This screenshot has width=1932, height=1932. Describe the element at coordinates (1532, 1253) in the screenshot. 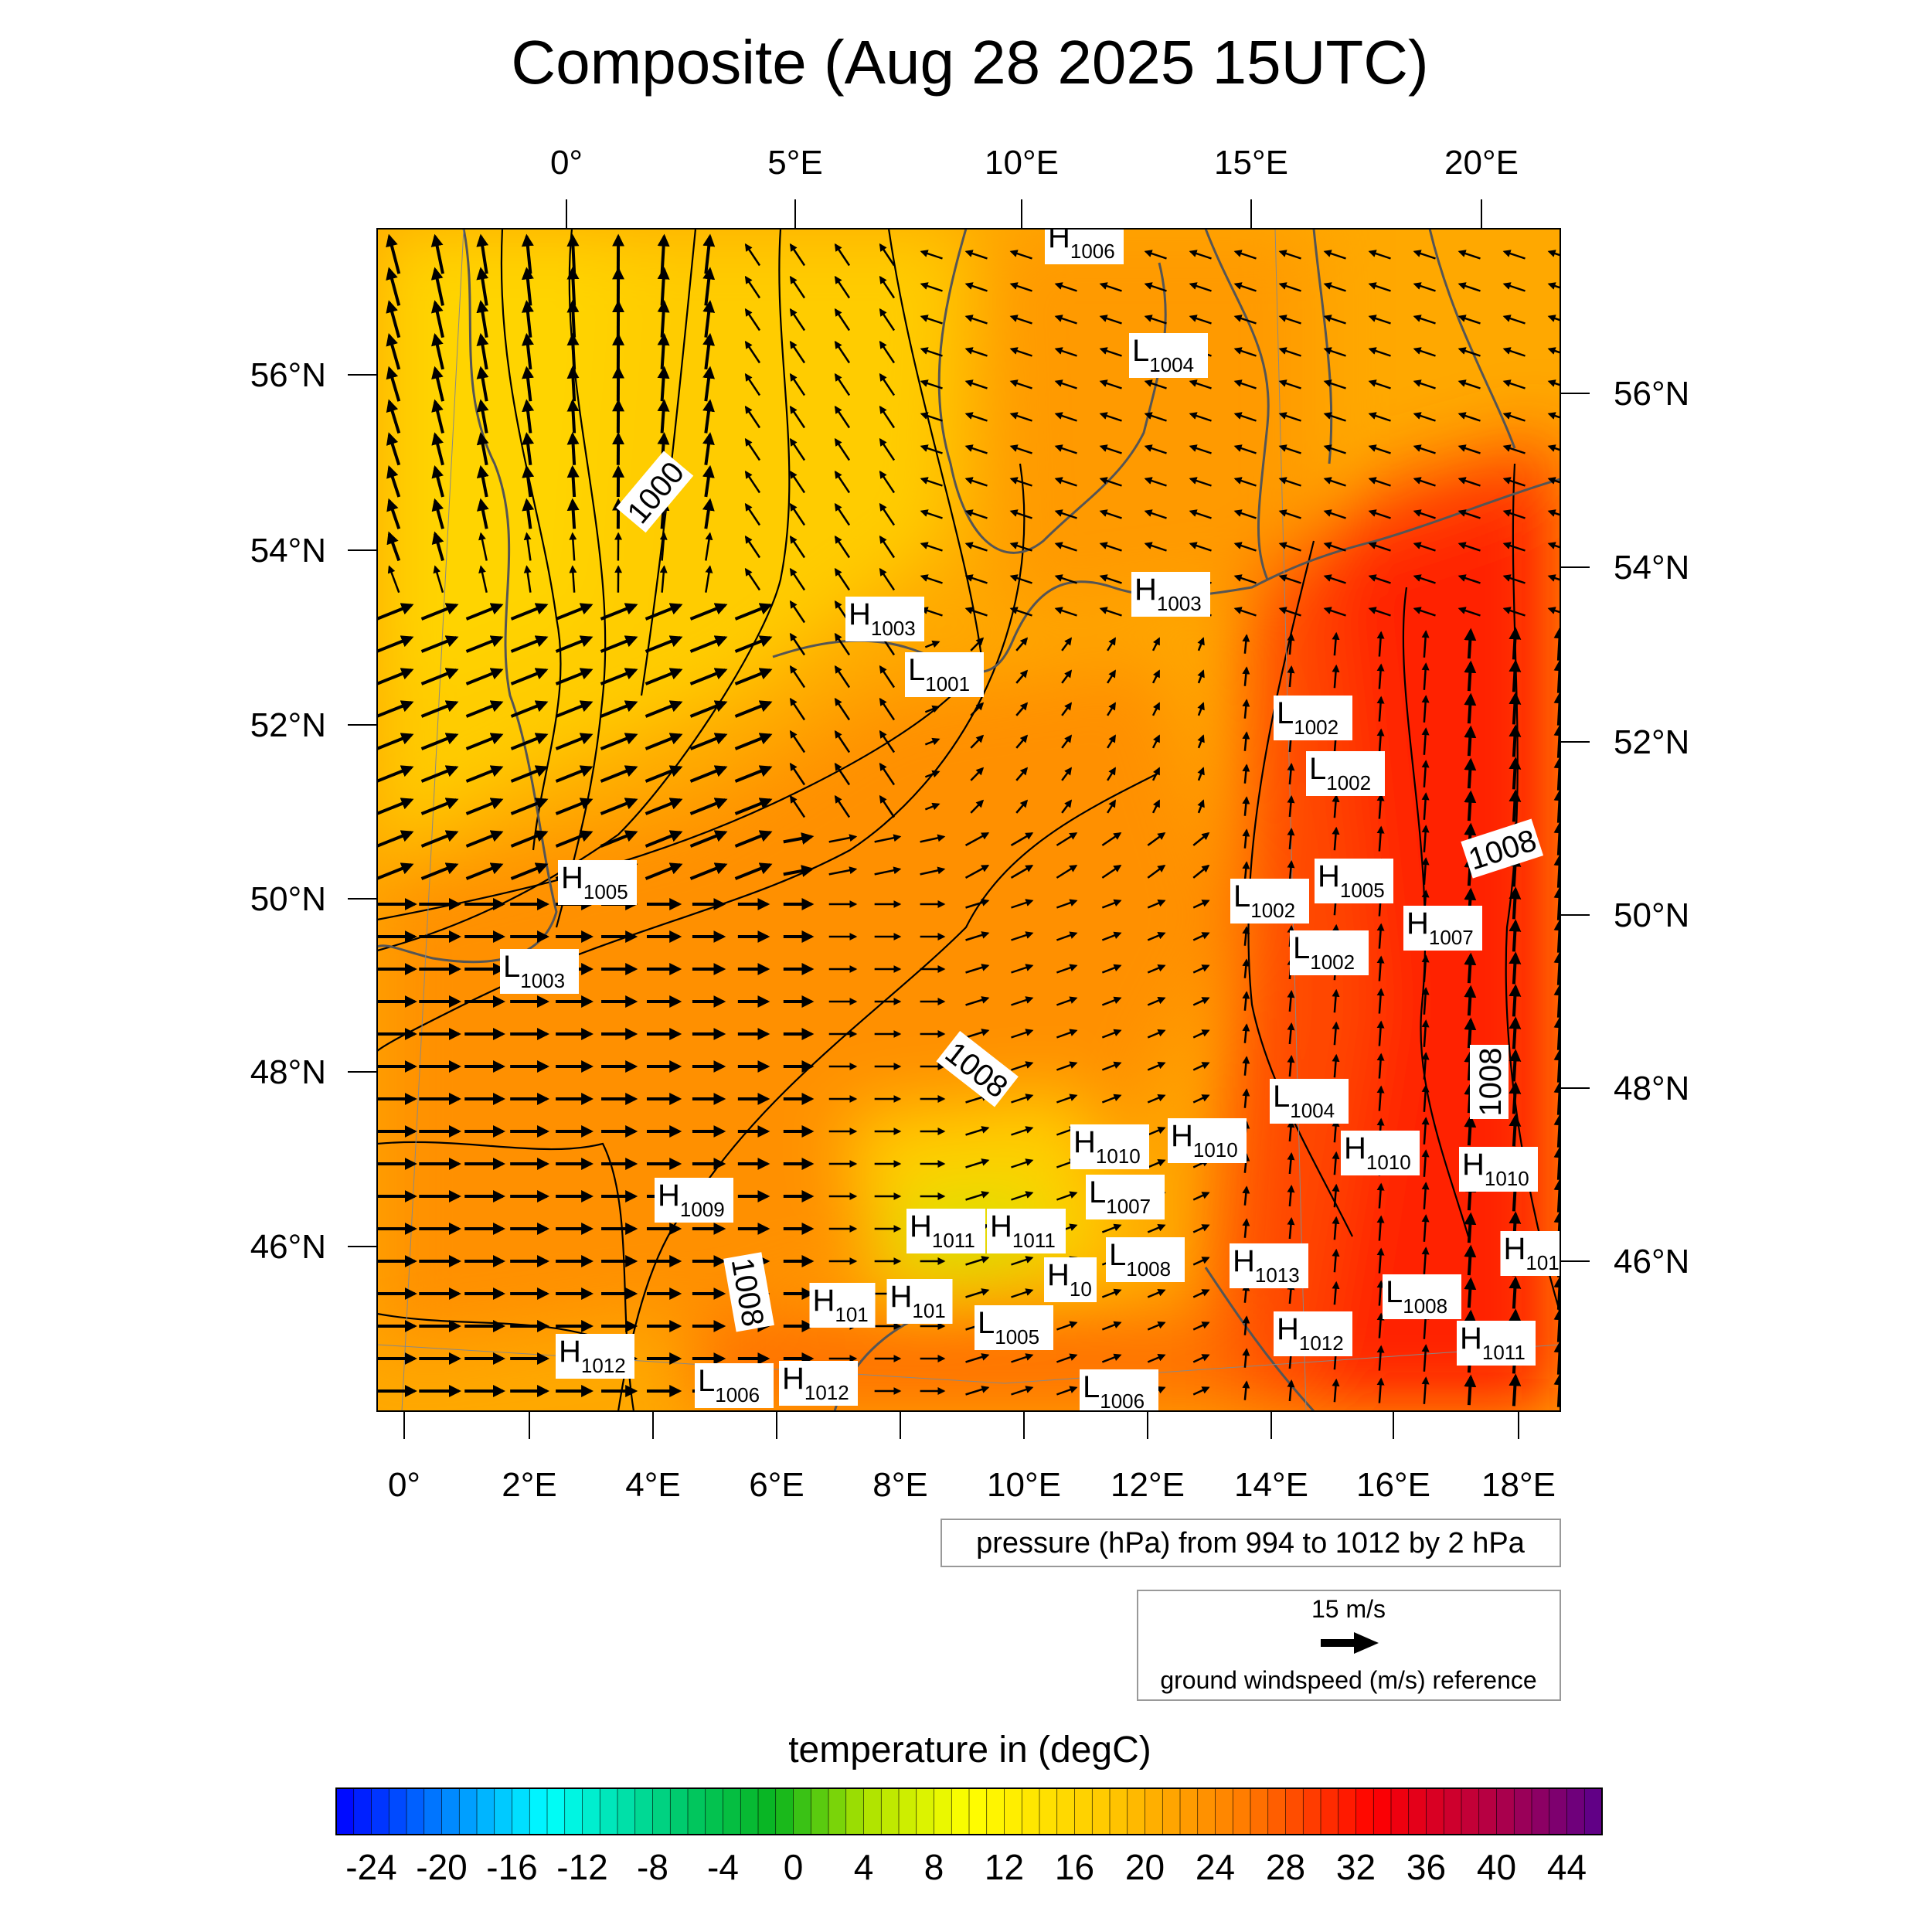

I see `svg-text: H101` at that location.